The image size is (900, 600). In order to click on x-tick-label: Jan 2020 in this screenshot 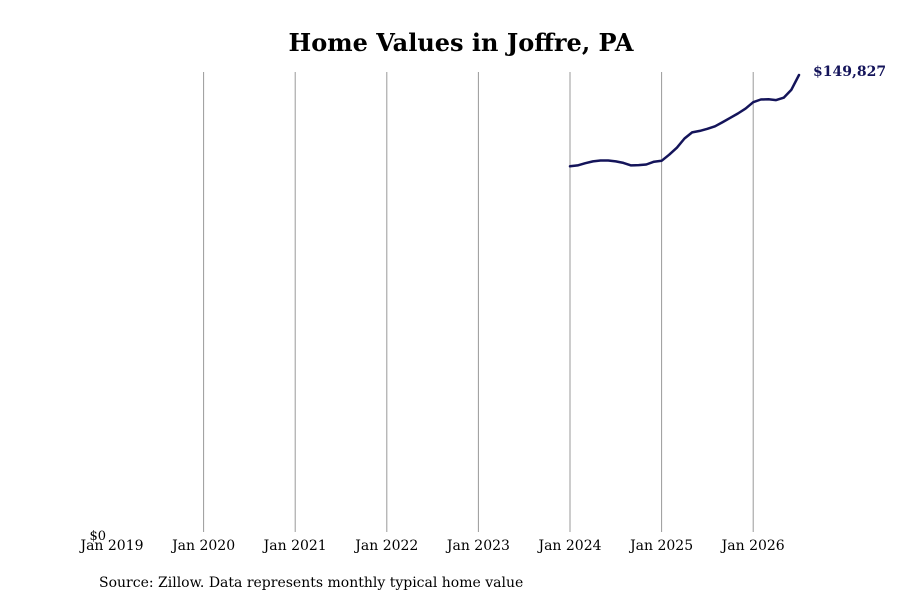, I will do `click(202, 546)`.